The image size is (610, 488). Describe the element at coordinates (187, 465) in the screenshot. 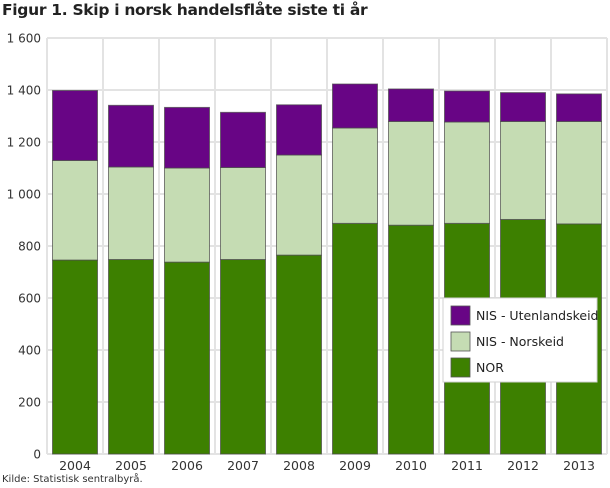

I see `x-tick-label: 2006` at that location.